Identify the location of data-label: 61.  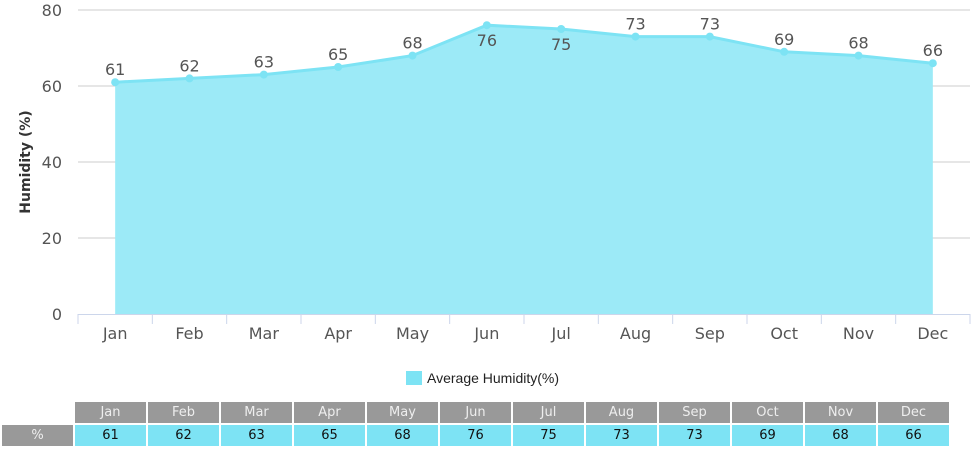
(115, 69).